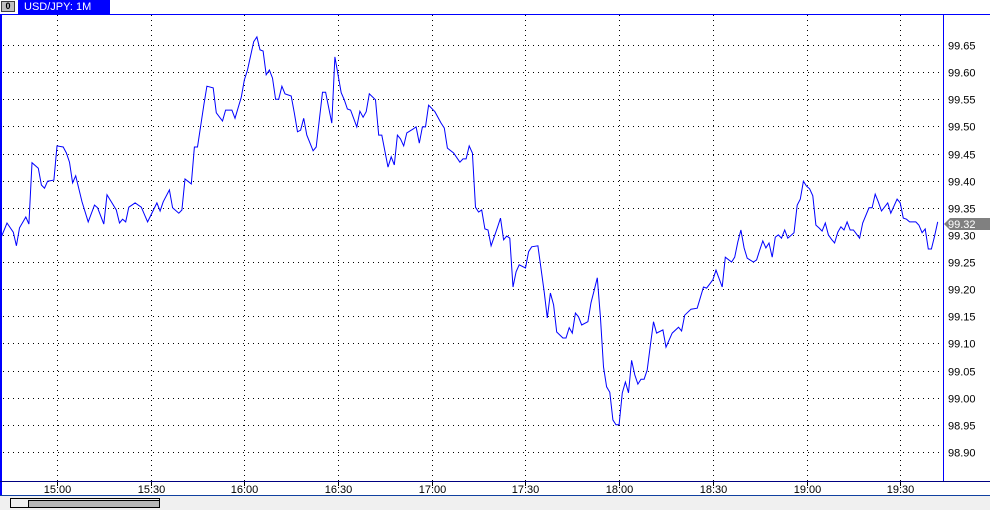  I want to click on price-tick-label: 99.50, so click(962, 128).